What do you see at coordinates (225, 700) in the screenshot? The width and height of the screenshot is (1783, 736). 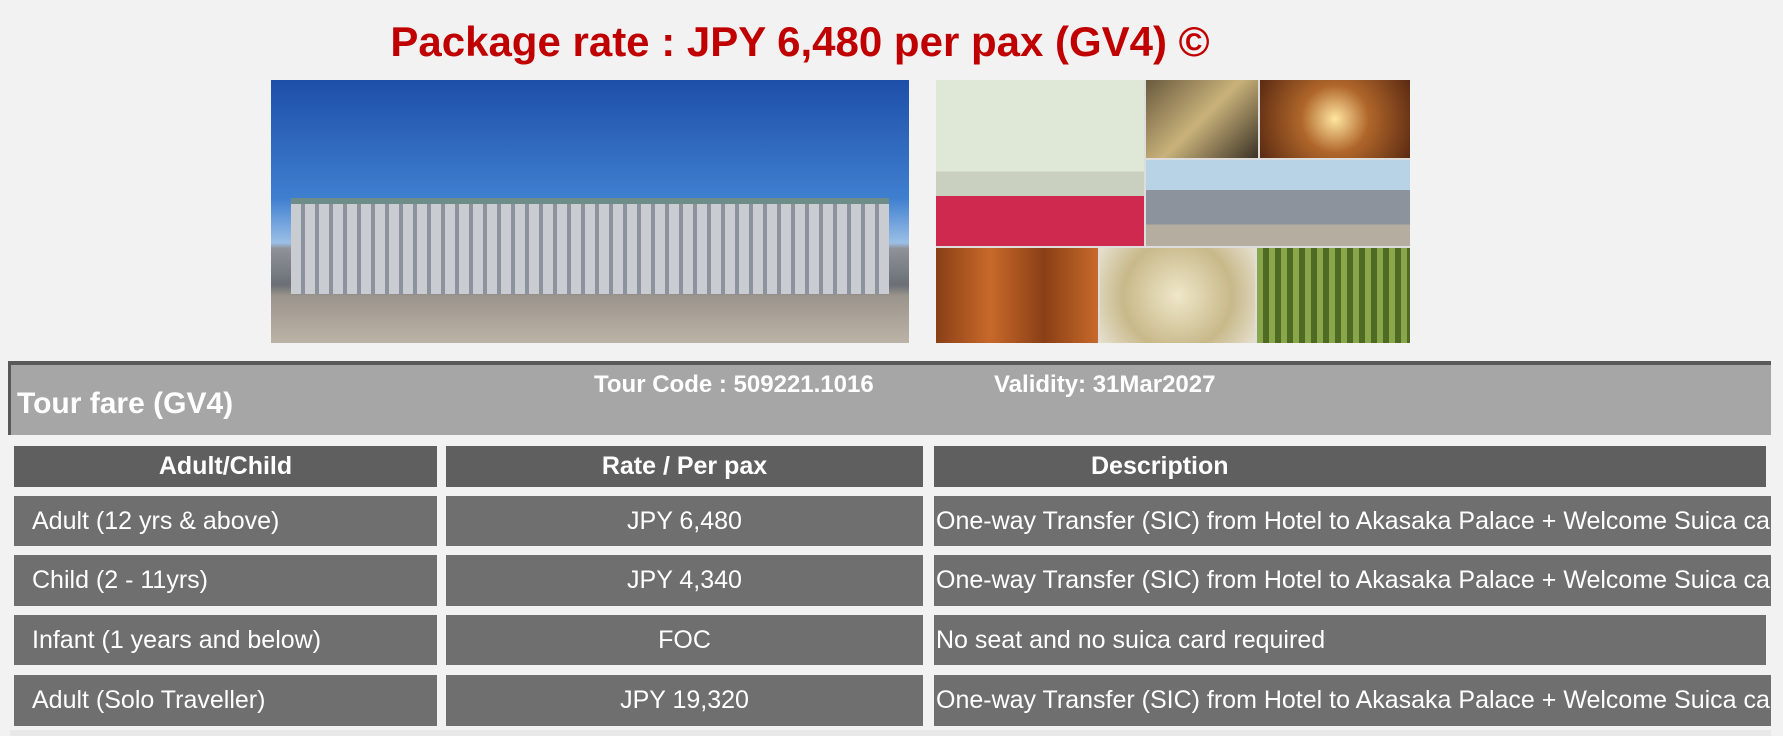 I see `row-category: Adult (Solo Traveller)` at bounding box center [225, 700].